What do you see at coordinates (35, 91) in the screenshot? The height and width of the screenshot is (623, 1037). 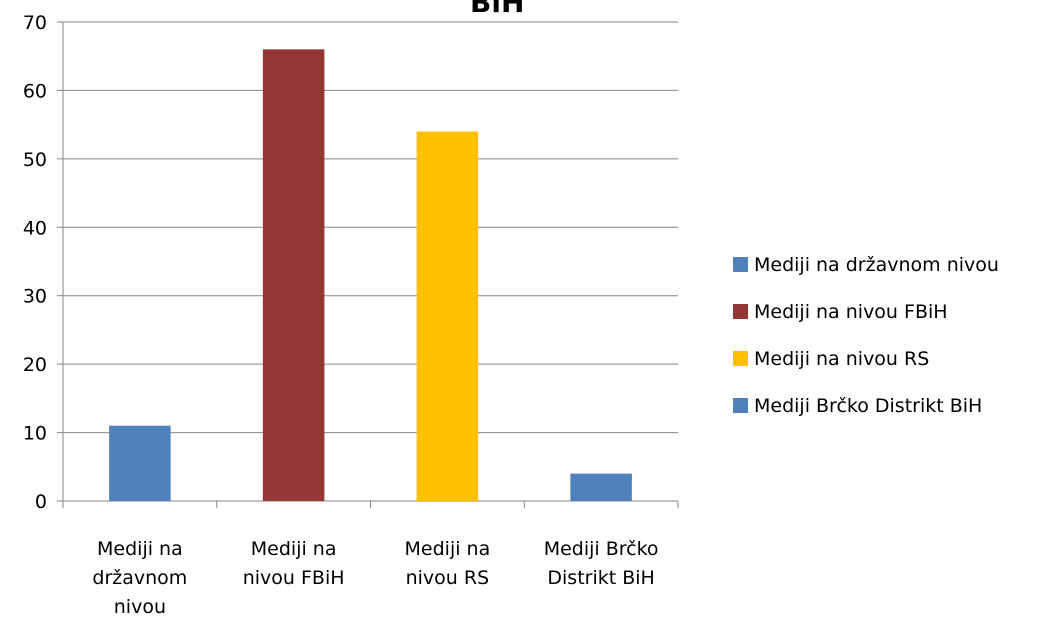 I see `y-tick-label: 60` at bounding box center [35, 91].